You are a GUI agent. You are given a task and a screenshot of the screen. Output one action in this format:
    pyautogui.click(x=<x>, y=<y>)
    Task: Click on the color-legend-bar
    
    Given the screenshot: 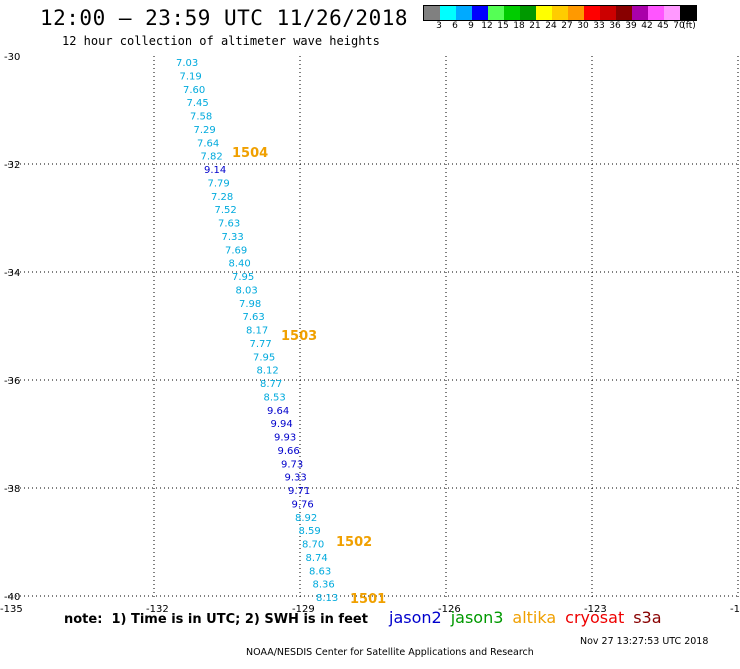 What is the action you would take?
    pyautogui.click(x=560, y=13)
    